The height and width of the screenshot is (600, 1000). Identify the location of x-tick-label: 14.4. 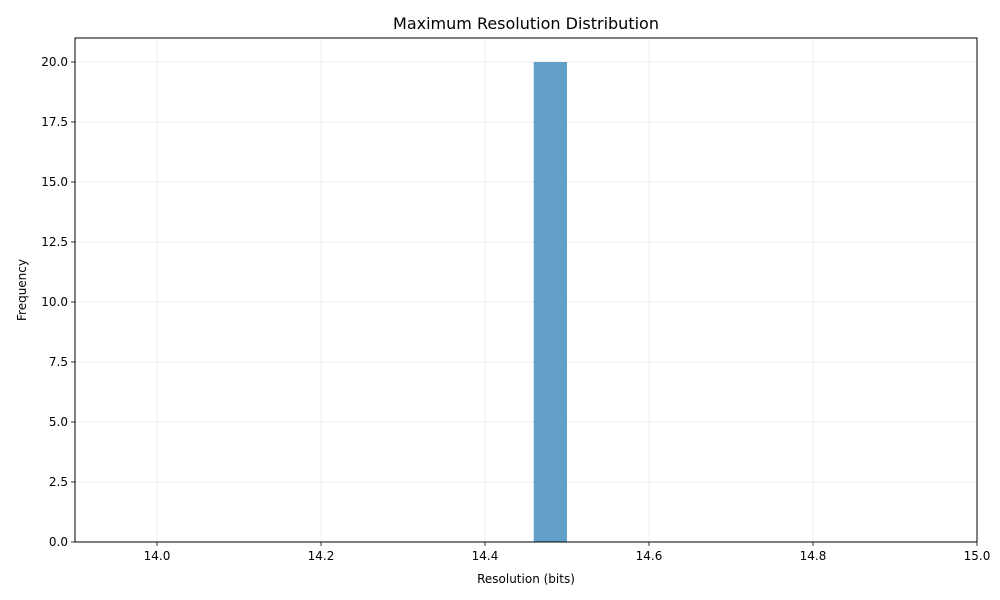
(485, 556).